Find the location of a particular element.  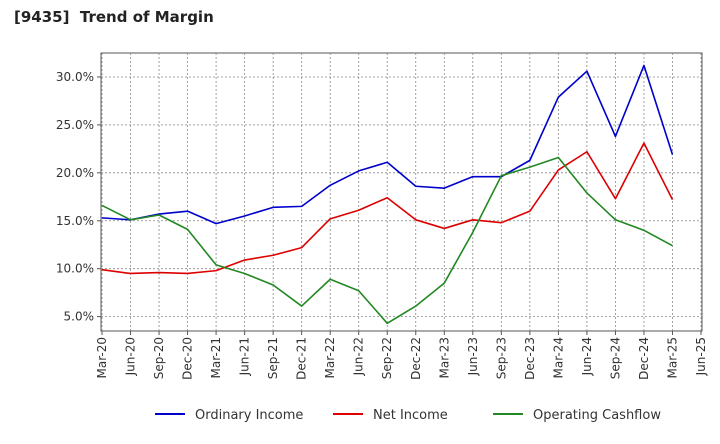

y-tick-label: 5.0% is located at coordinates (79, 317).